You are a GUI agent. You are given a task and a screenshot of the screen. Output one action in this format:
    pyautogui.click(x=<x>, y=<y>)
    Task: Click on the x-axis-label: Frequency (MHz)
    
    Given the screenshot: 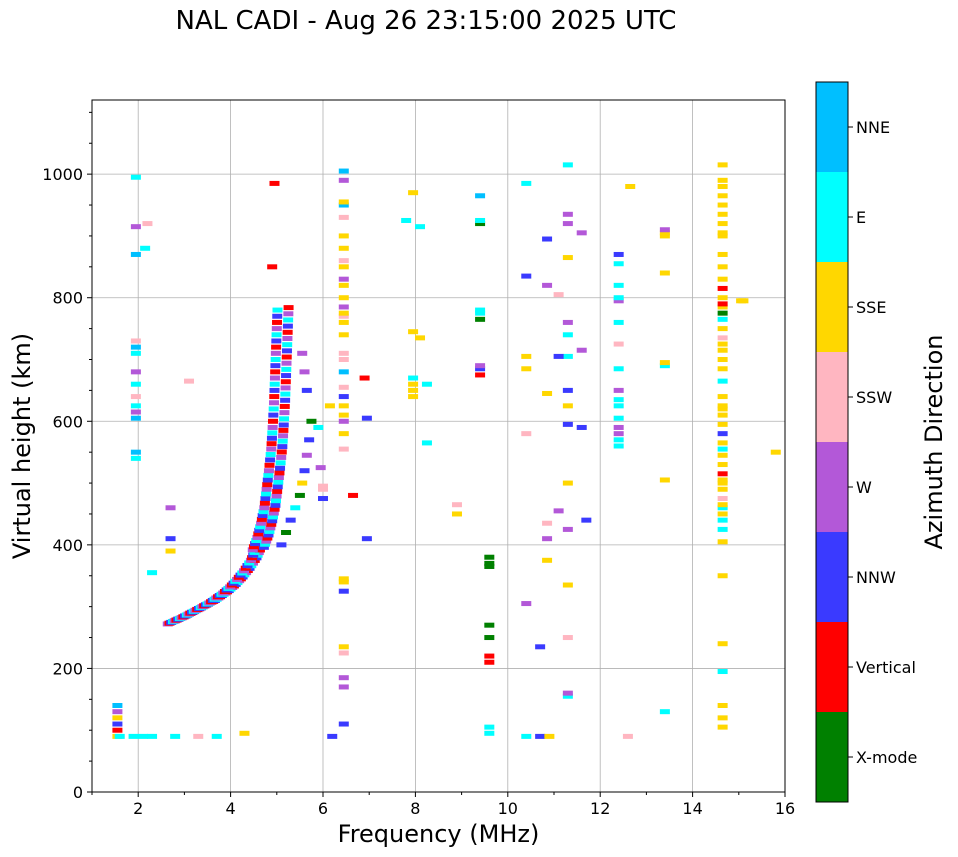 What is the action you would take?
    pyautogui.click(x=439, y=834)
    